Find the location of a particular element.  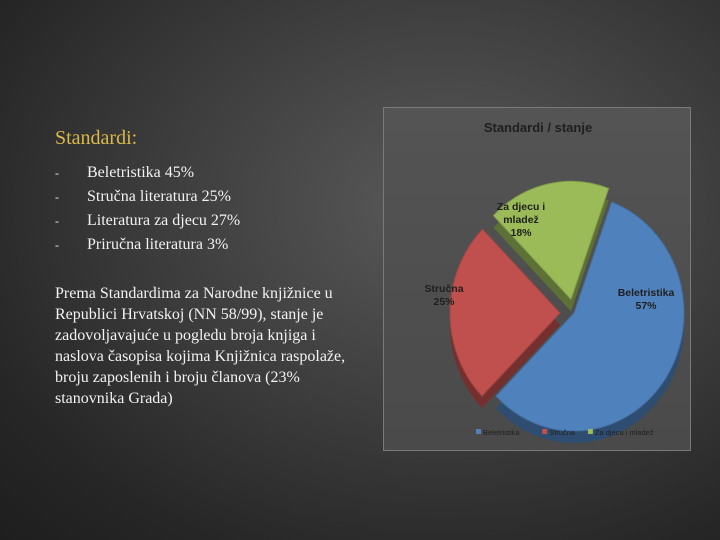

legend-label: Stručna is located at coordinates (562, 432).